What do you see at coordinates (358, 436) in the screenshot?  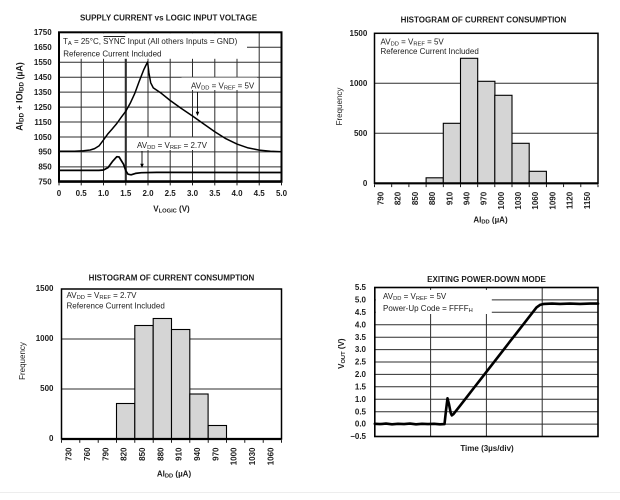 I see `svg-text: −0.5` at bounding box center [358, 436].